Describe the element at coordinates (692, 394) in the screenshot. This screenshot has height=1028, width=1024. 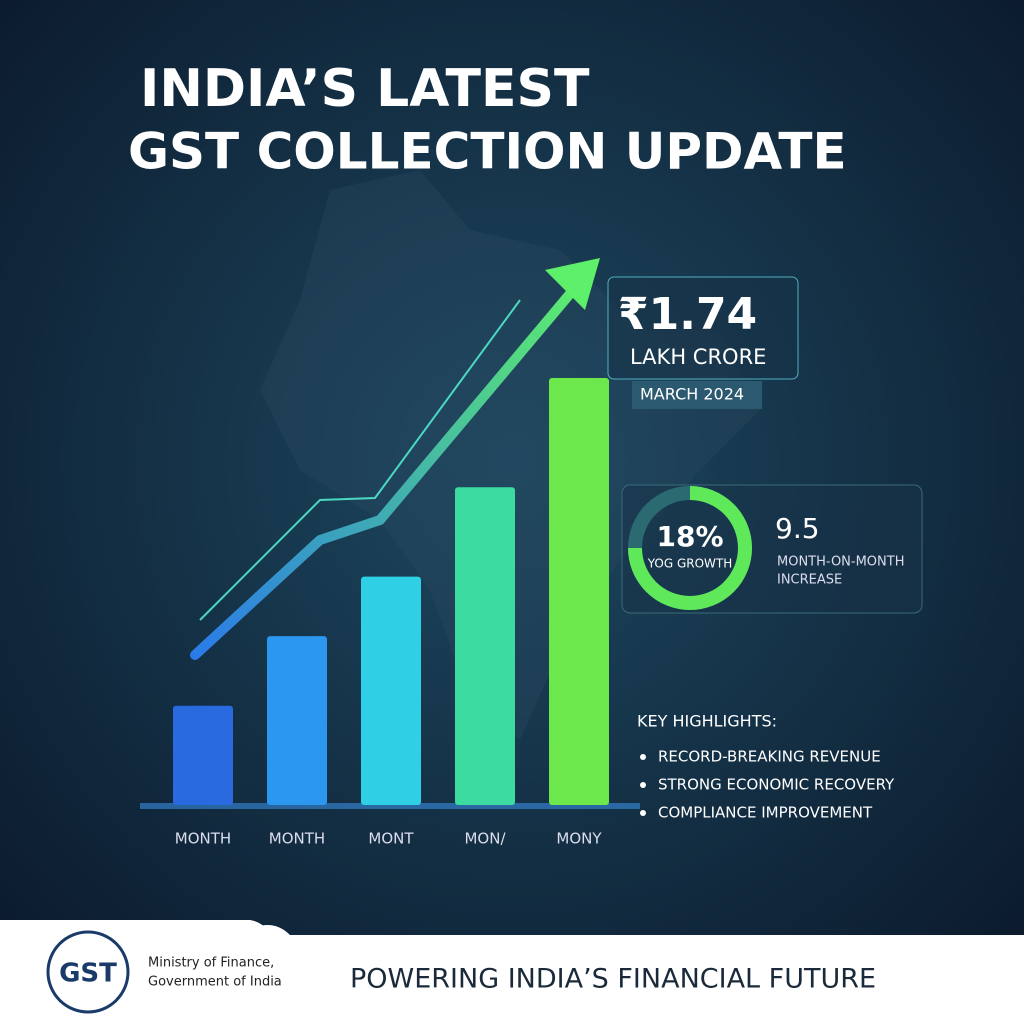
I see `period: MARCH 2024` at that location.